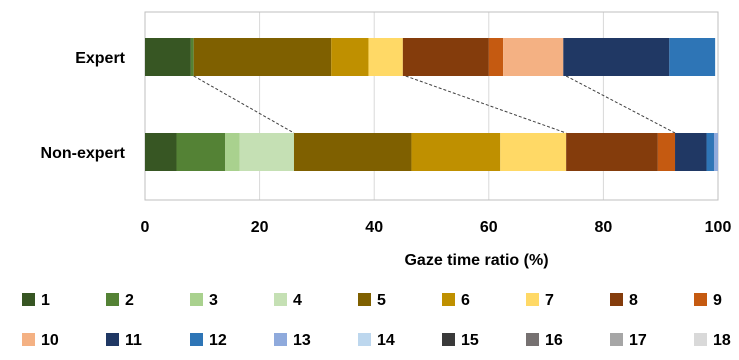 The width and height of the screenshot is (739, 360). Describe the element at coordinates (476, 260) in the screenshot. I see `x-axis-label: Gaze time ratio (%)` at that location.